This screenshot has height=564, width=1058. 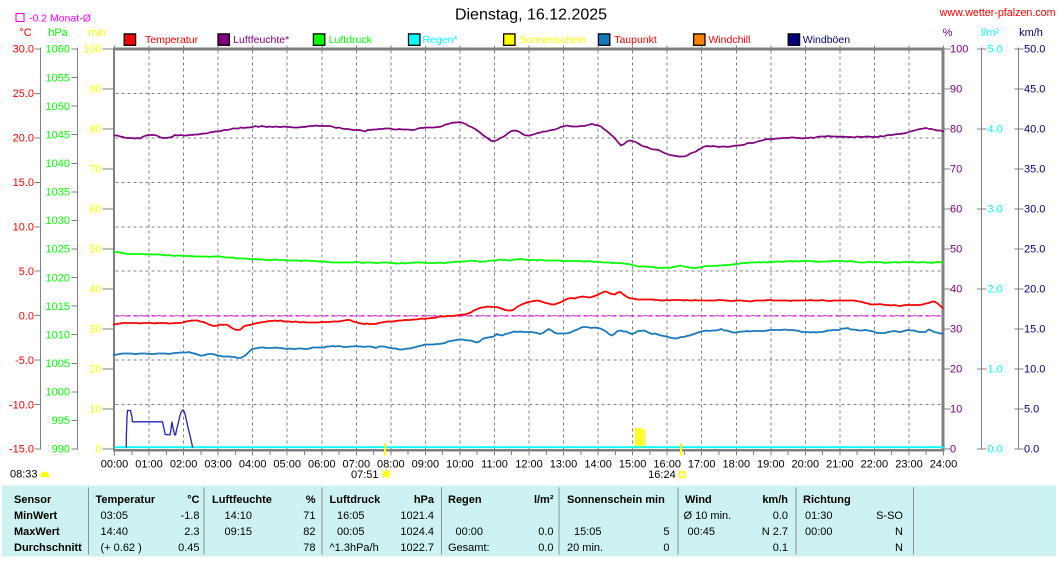 What do you see at coordinates (58, 250) in the screenshot?
I see `svg-text: 1025` at bounding box center [58, 250].